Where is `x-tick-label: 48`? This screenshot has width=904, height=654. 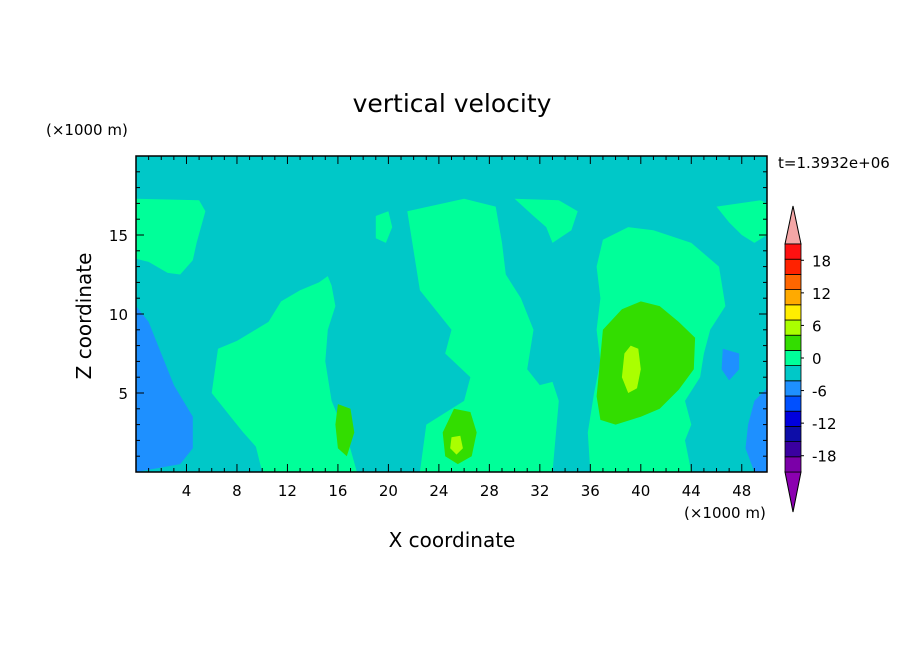 x-tick-label: 48 is located at coordinates (741, 491).